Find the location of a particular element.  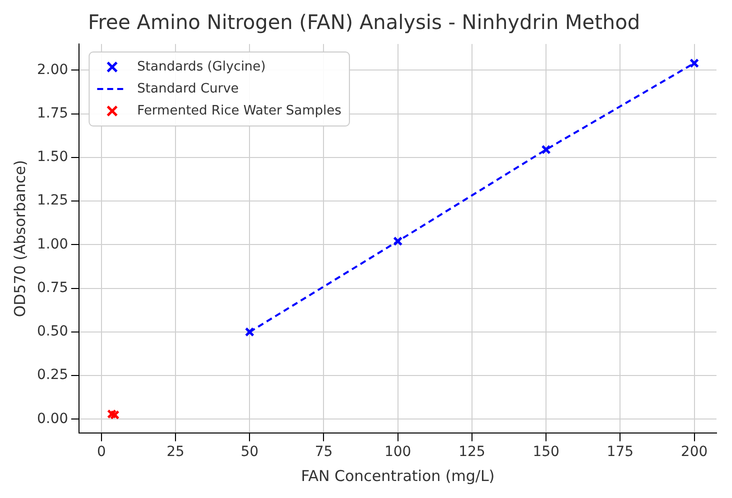

x-tick-label: 75 is located at coordinates (323, 452).